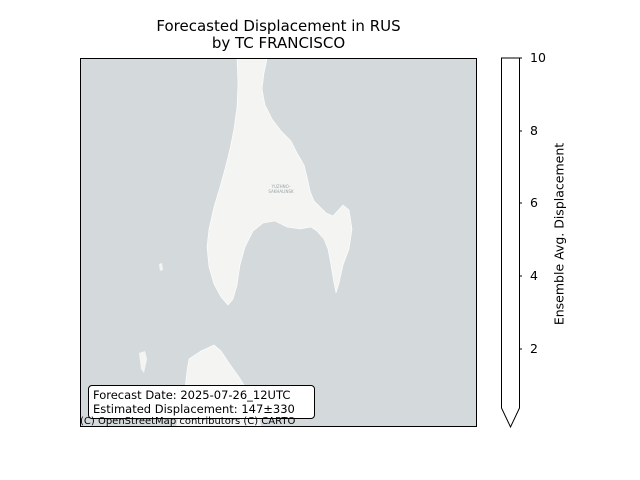 This screenshot has height=480, width=640. I want to click on colorbar-tick-label-2: 2, so click(534, 348).